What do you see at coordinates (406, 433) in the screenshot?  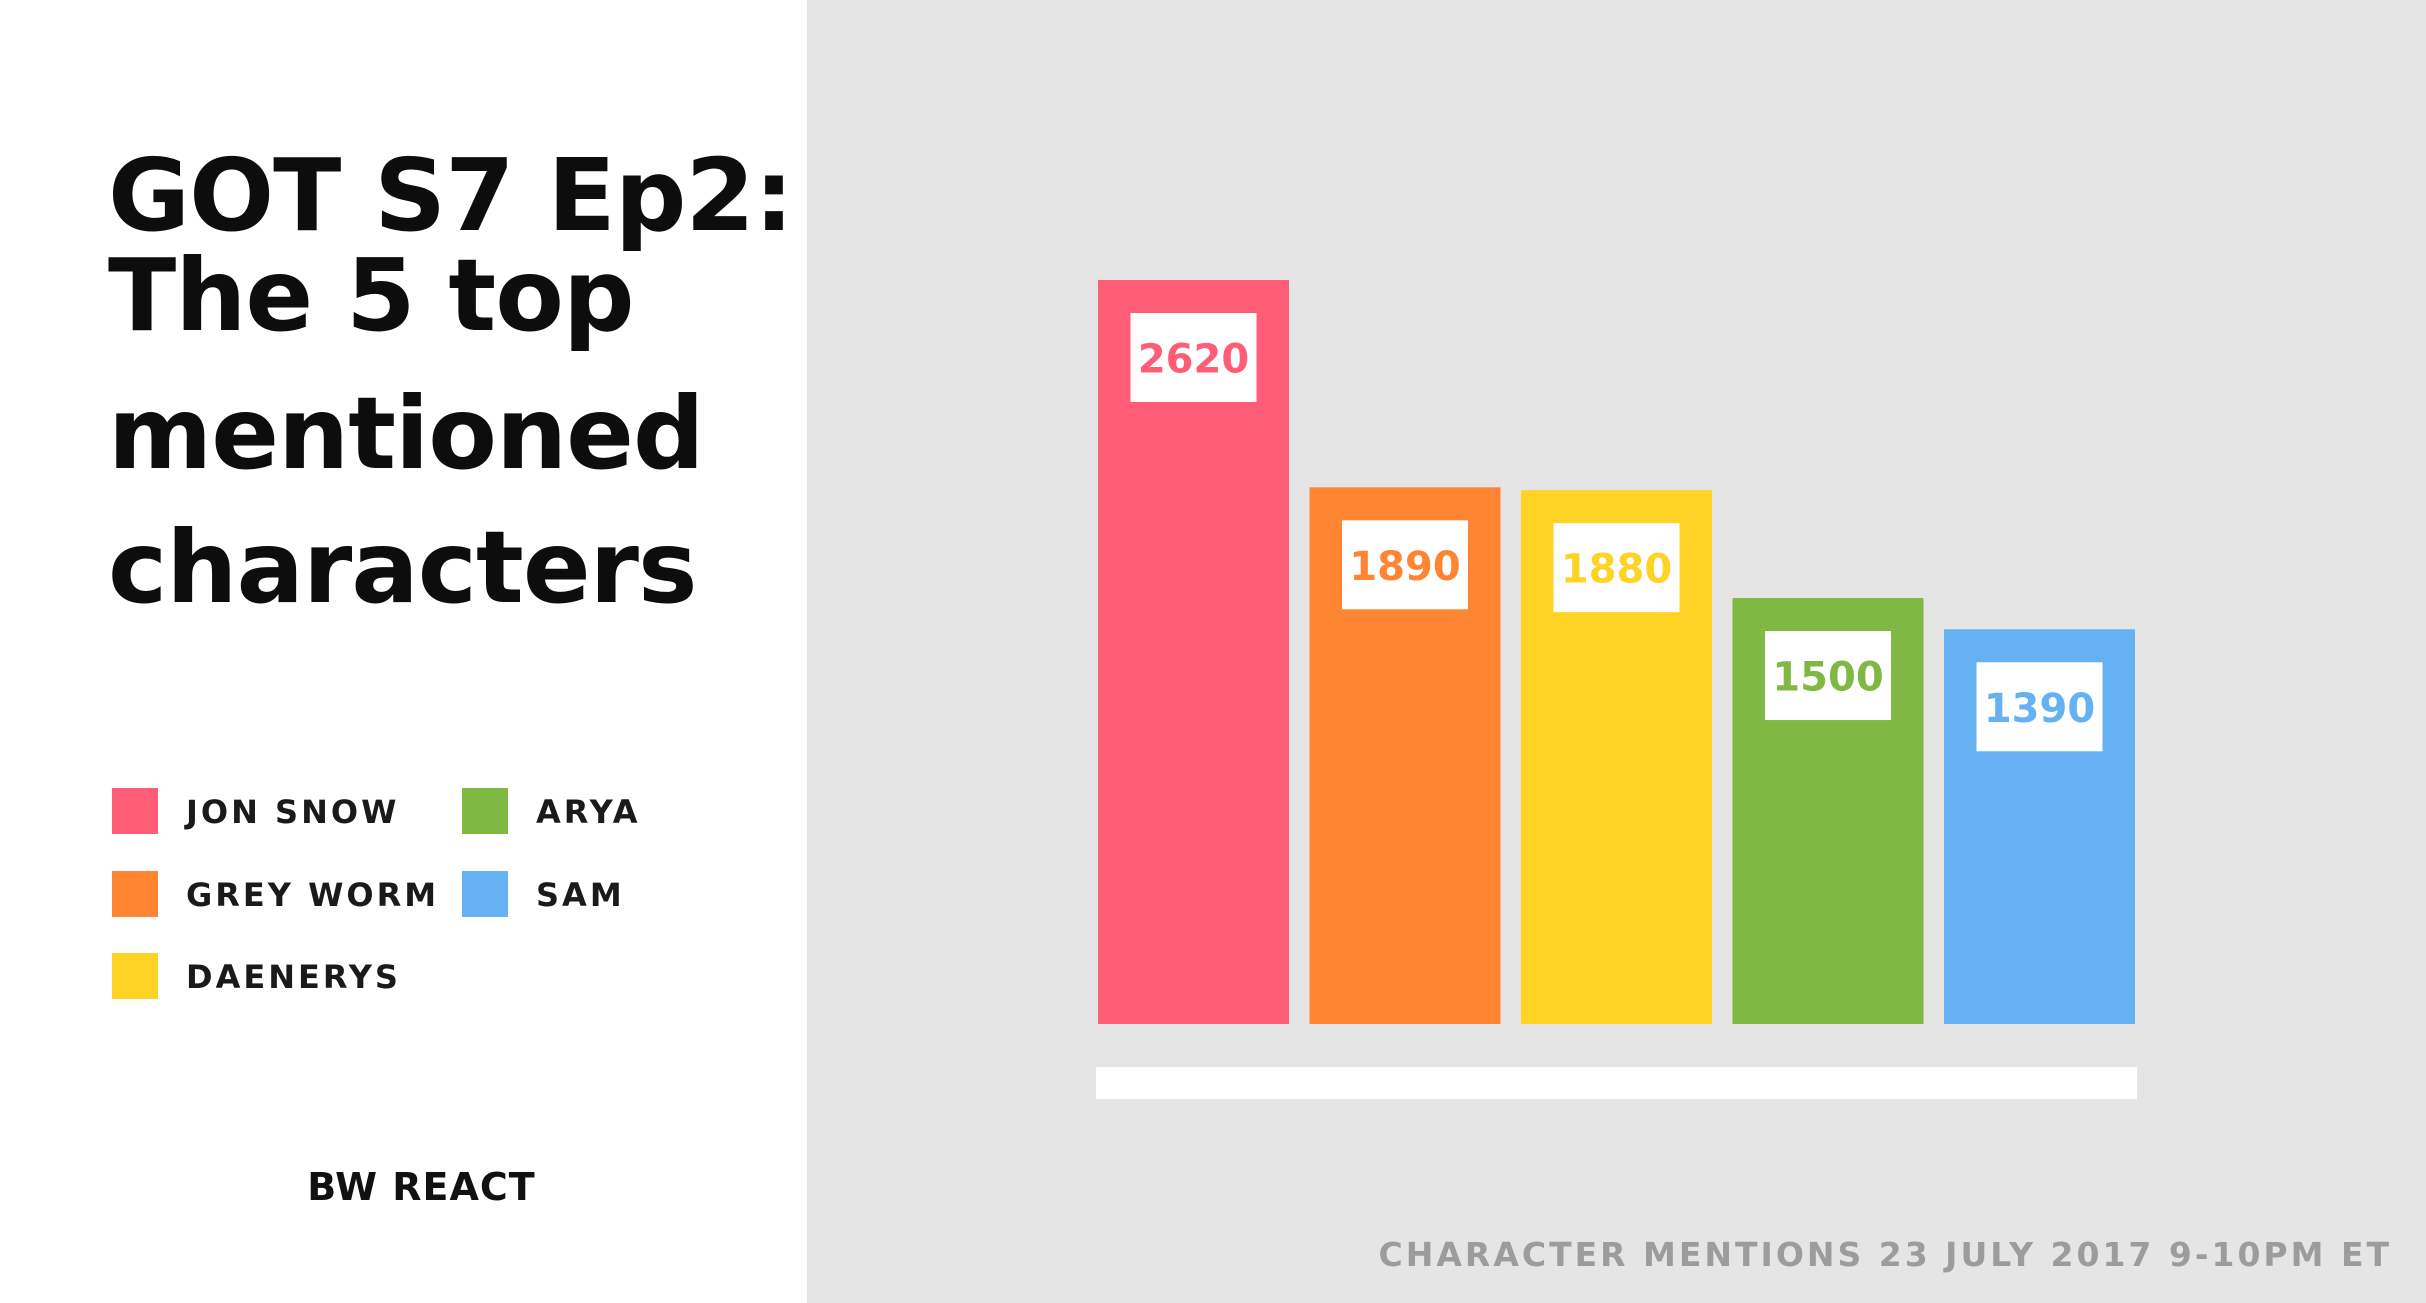 I see `chart-title-line-3: mentioned` at bounding box center [406, 433].